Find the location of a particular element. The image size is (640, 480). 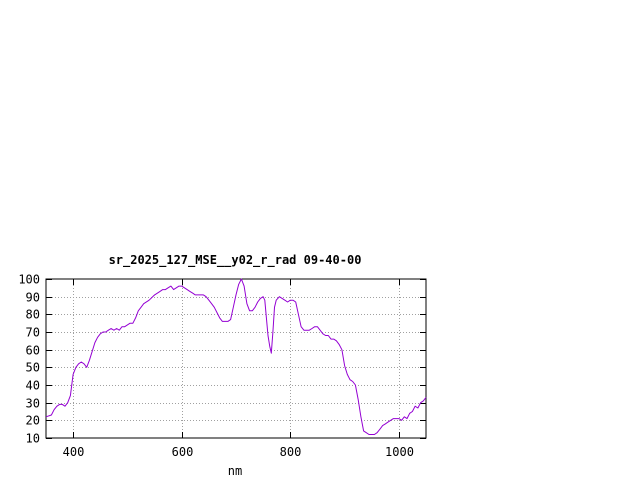

y-tick-label: 20 is located at coordinates (33, 421).